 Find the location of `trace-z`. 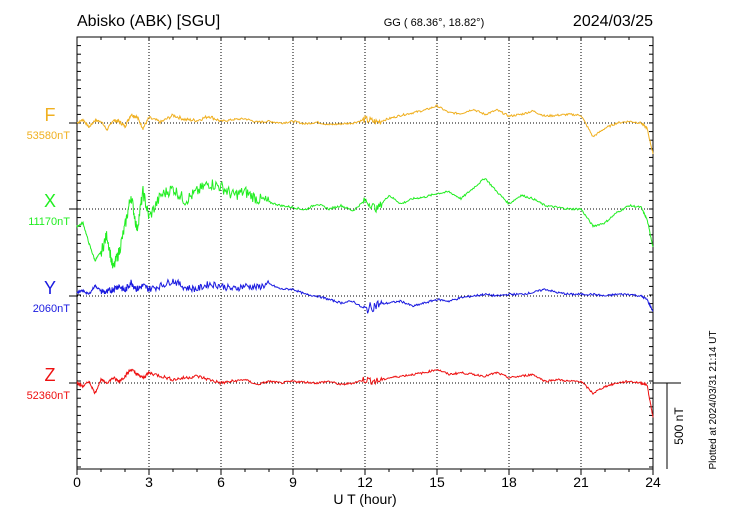

trace-z is located at coordinates (365, 393).